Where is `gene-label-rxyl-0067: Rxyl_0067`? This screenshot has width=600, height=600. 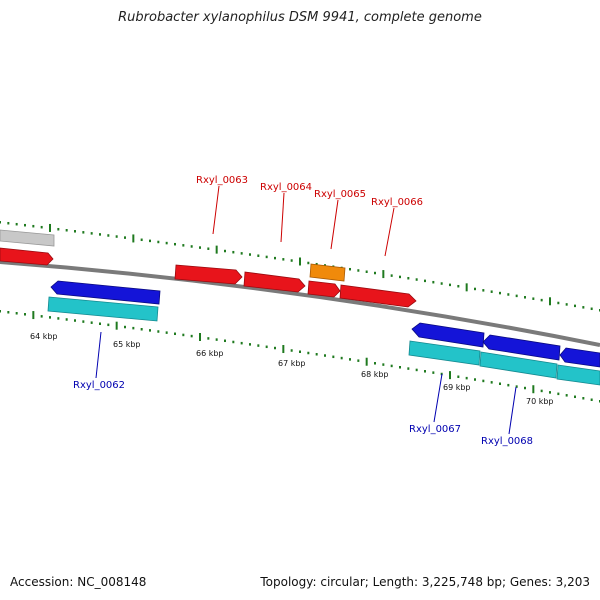
gene-label-rxyl-0067: Rxyl_0067 is located at coordinates (435, 429).